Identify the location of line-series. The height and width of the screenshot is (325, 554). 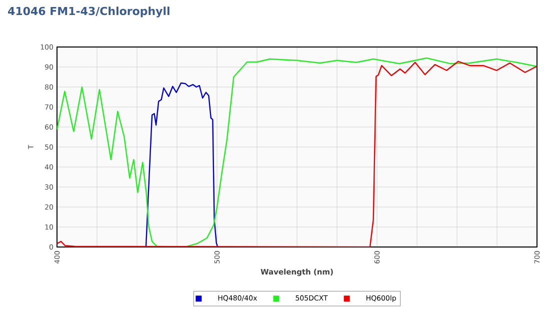
(181, 164).